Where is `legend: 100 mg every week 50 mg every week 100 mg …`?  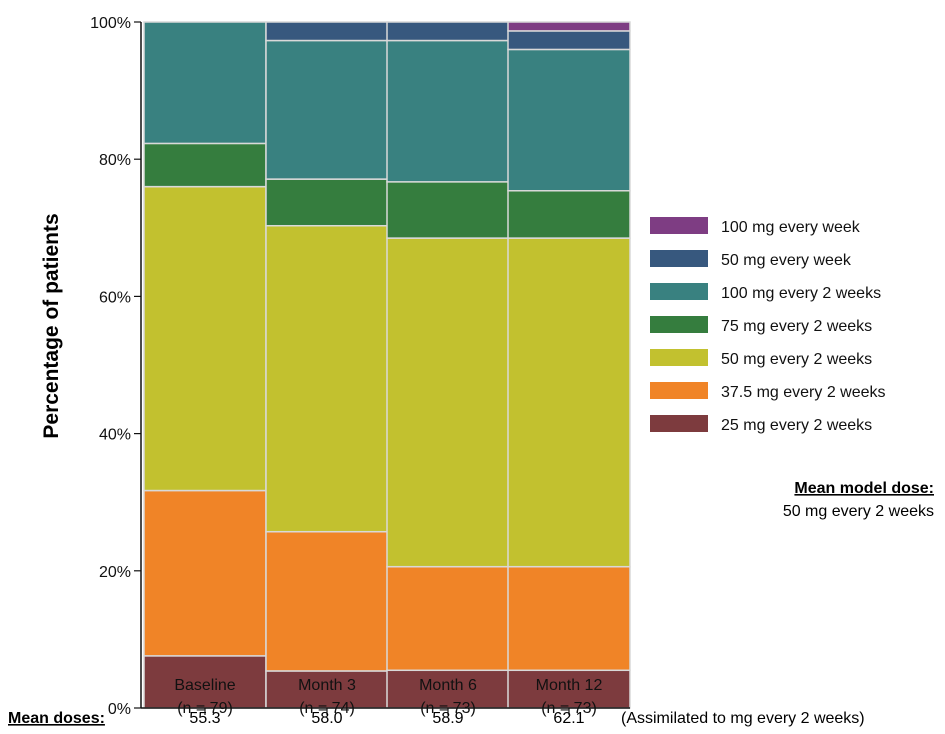 legend: 100 mg every week 50 mg every week 100 mg … is located at coordinates (768, 325).